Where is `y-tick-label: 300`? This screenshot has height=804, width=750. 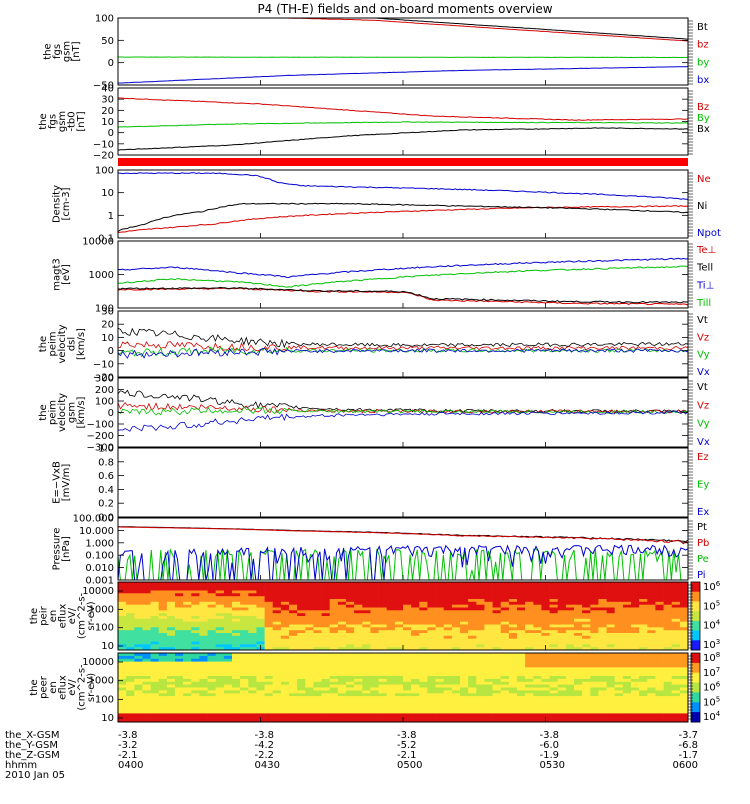
y-tick-label: 300 is located at coordinates (104, 379).